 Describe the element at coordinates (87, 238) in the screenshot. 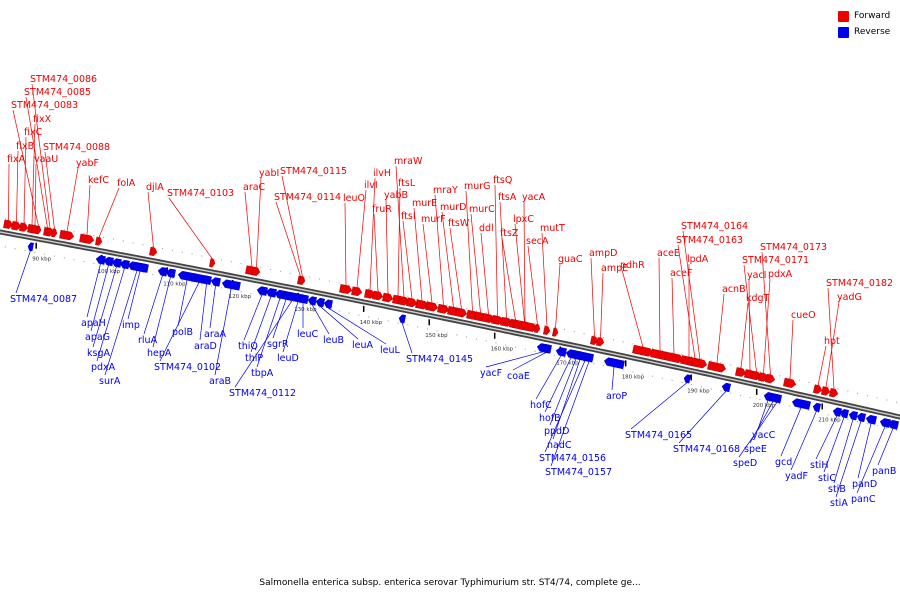

I see `forward-gene-kefc` at that location.